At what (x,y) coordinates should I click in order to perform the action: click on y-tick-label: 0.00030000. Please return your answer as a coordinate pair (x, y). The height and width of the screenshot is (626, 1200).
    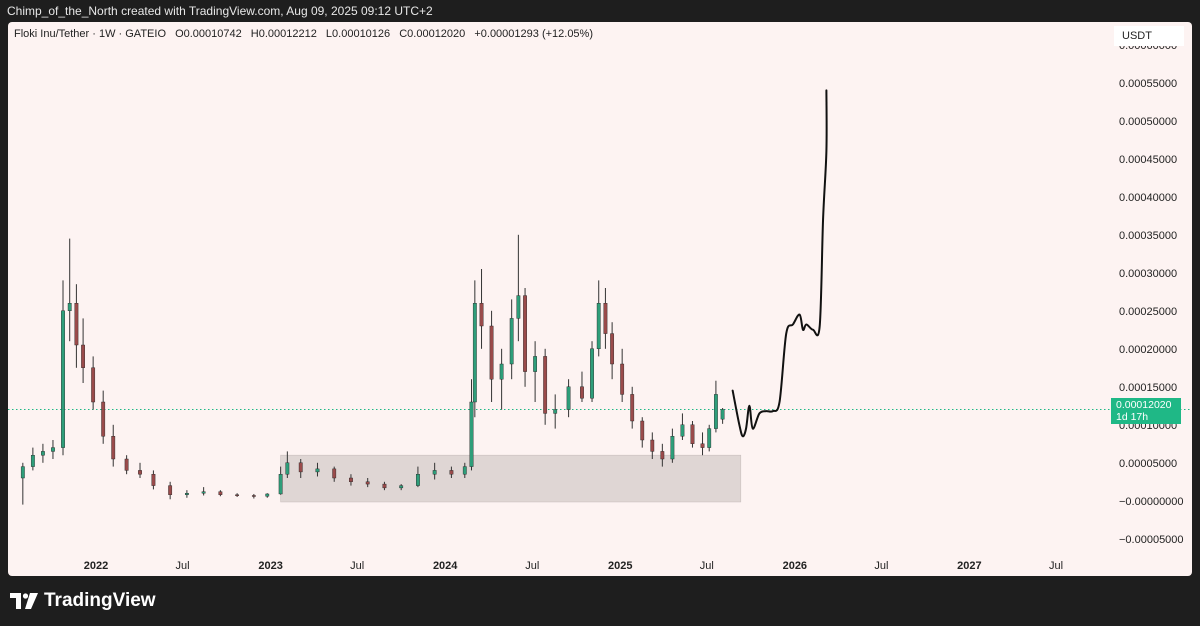
    Looking at the image, I should click on (1148, 274).